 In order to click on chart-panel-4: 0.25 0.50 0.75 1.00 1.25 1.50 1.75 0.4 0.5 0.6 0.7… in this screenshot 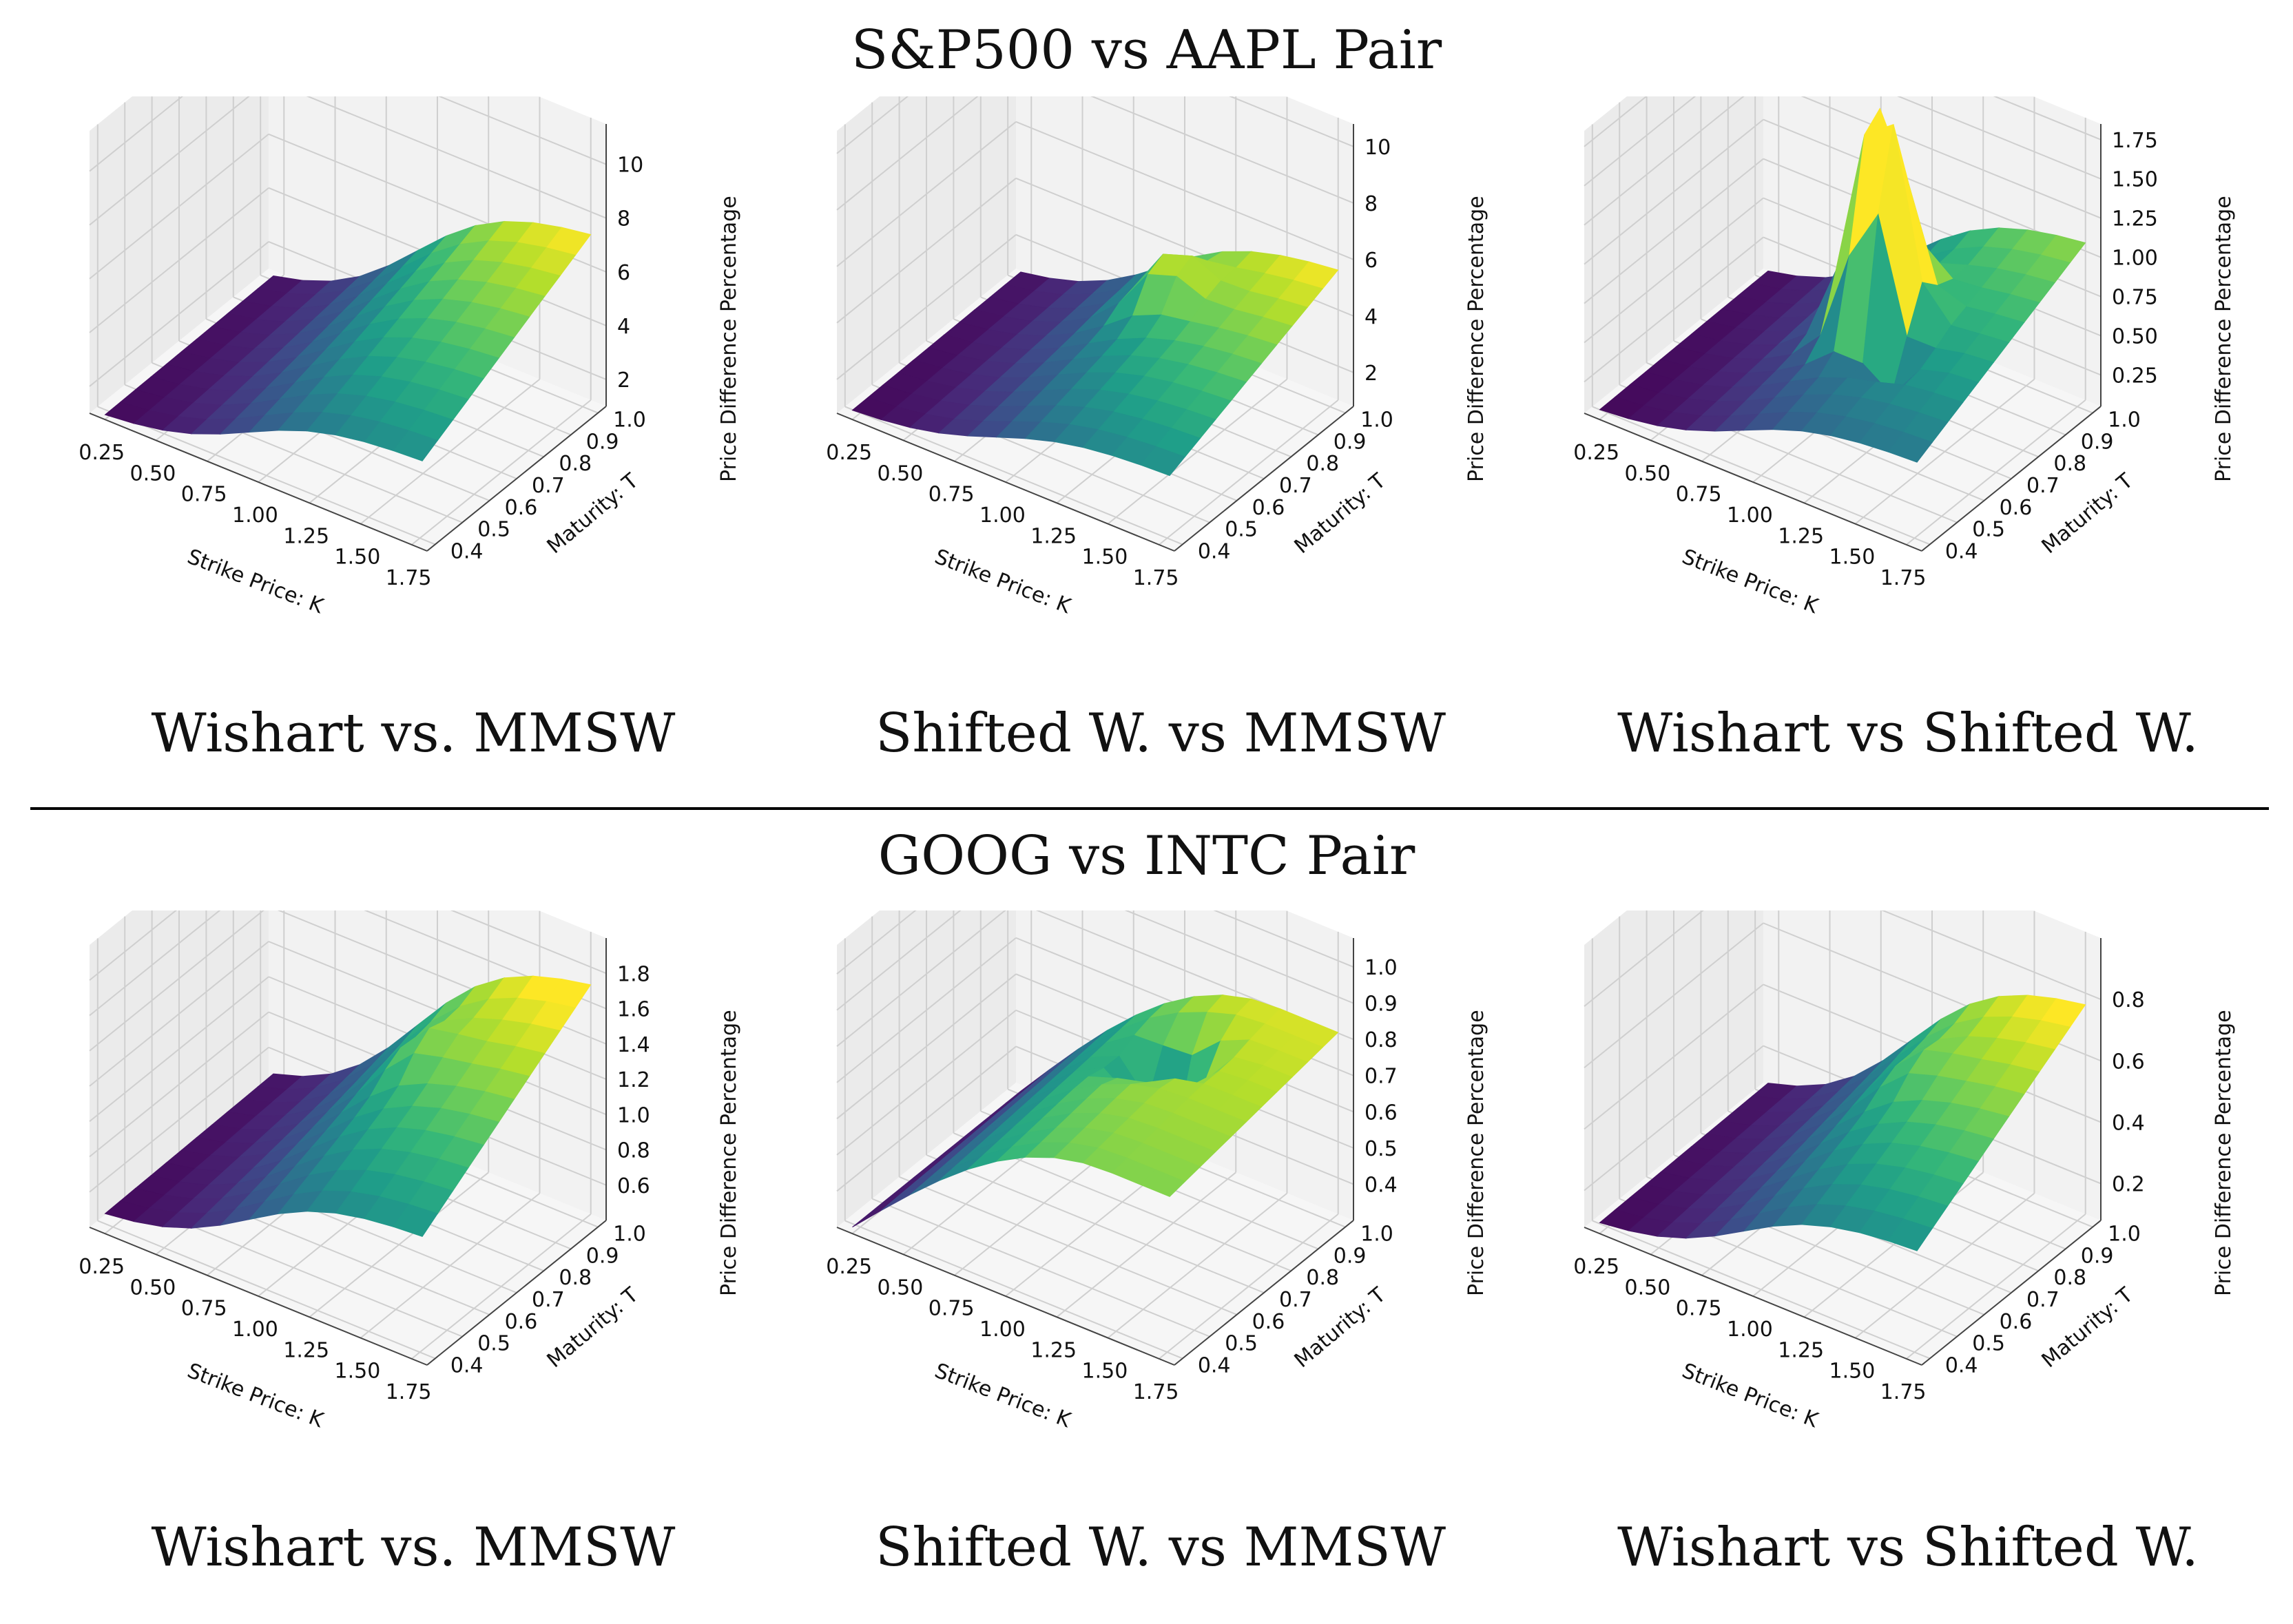, I will do `click(413, 1255)`.